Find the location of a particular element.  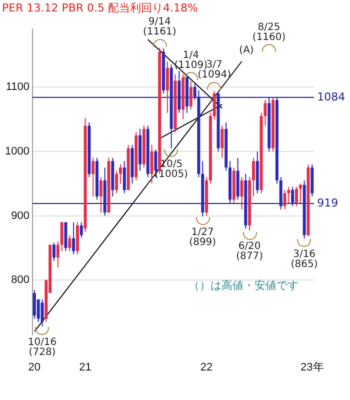

annotation: (A) is located at coordinates (246, 50).